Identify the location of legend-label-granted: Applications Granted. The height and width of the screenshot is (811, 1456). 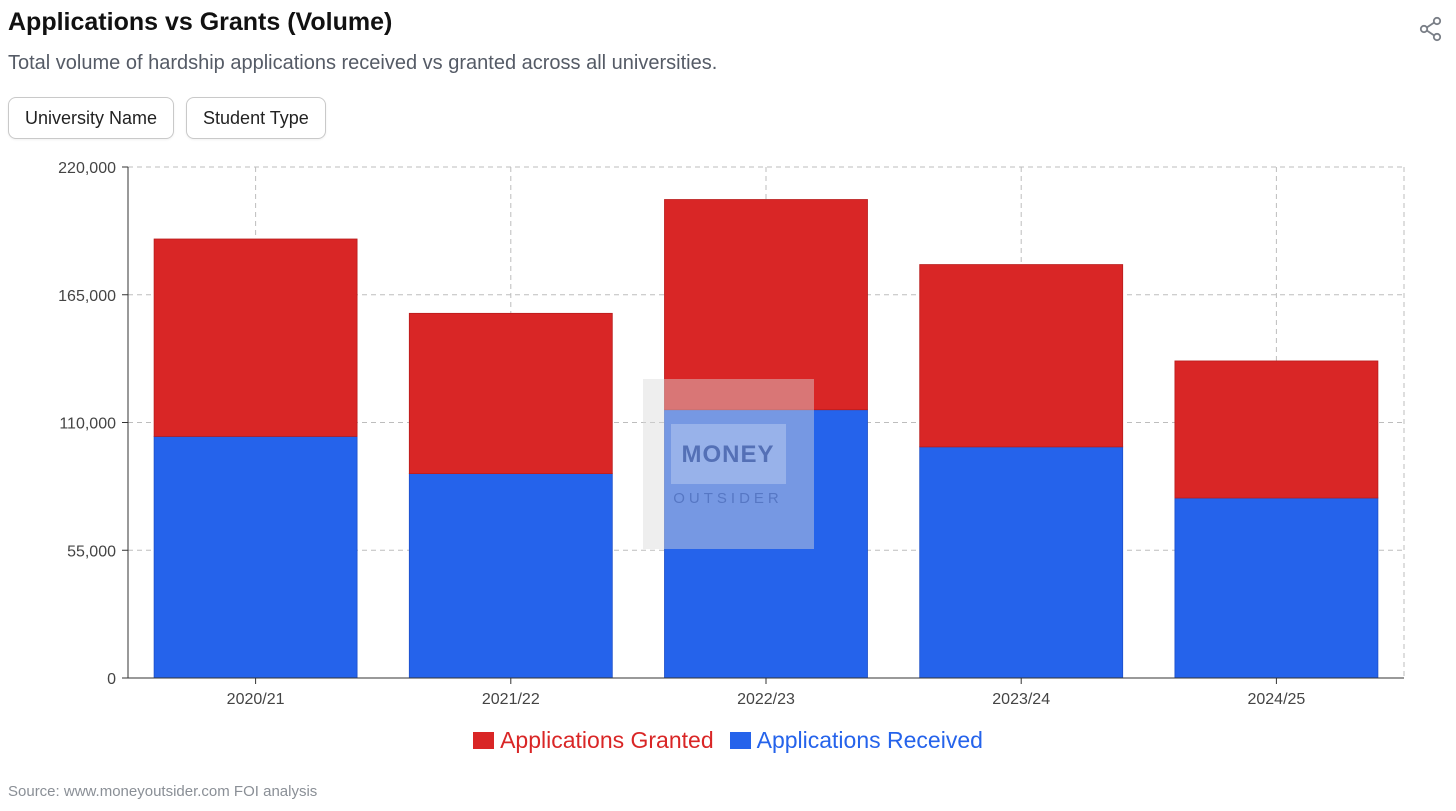
(607, 740).